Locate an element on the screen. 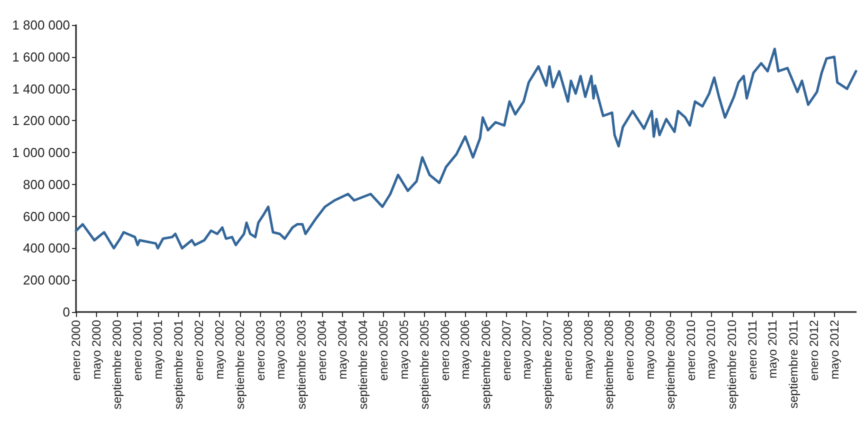 The height and width of the screenshot is (429, 868). x-tick-label: enero 2009 is located at coordinates (629, 350).